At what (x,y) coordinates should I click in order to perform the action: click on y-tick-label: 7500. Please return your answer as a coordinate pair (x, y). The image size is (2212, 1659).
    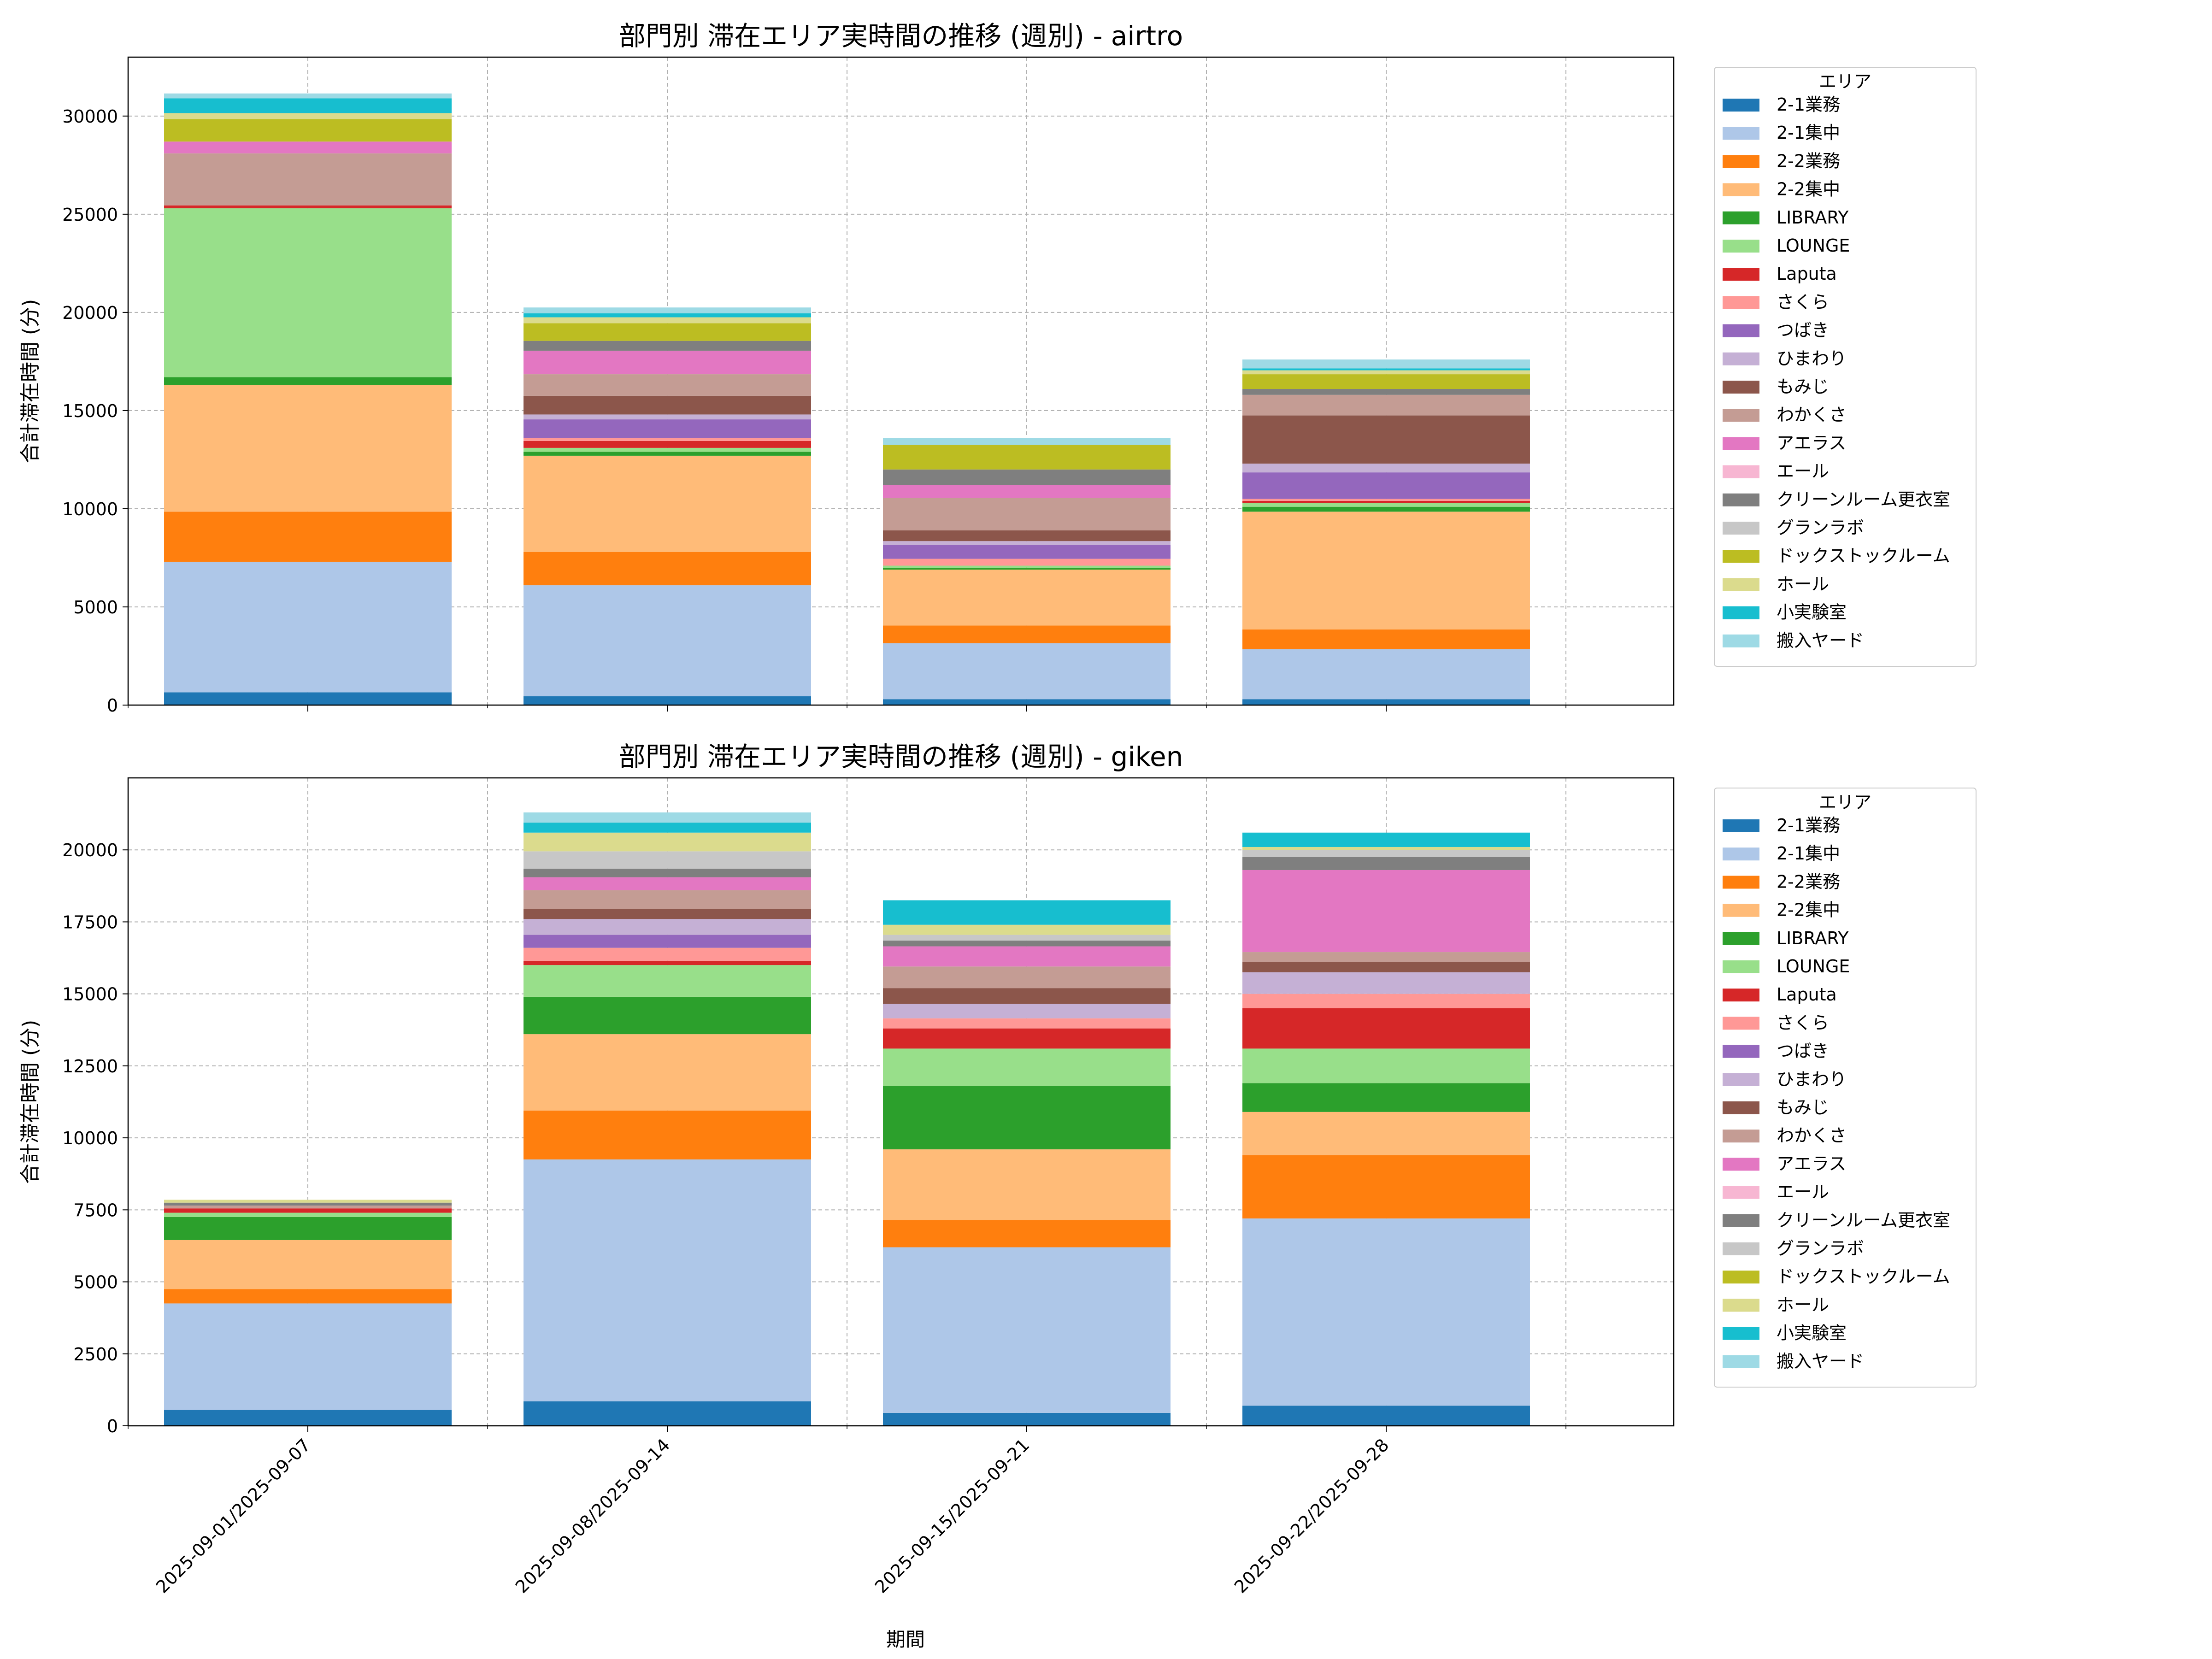
    Looking at the image, I should click on (95, 1210).